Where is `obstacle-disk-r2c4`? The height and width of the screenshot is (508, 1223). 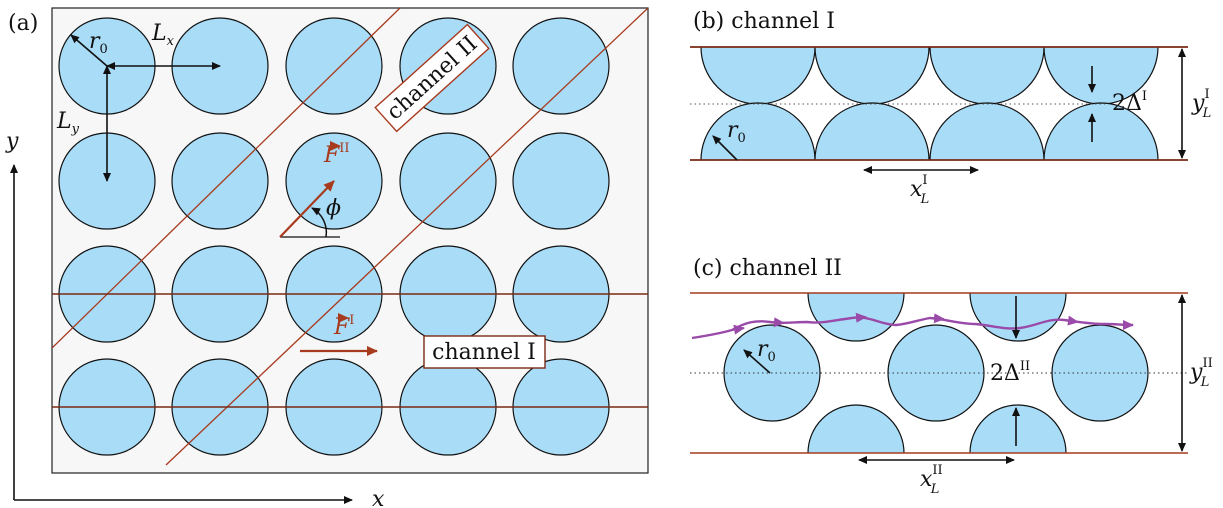 obstacle-disk-r2c4 is located at coordinates (448, 181).